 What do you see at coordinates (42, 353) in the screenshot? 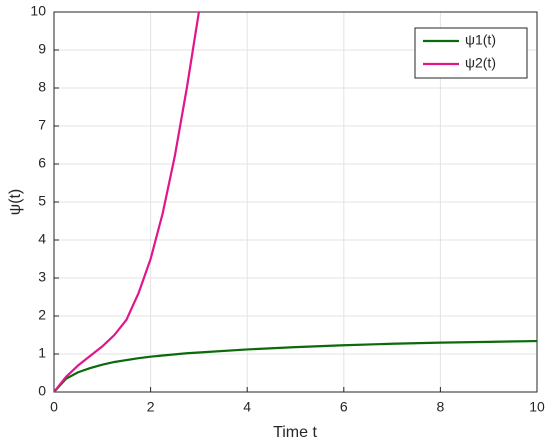
I see `y-tick-label: 1` at bounding box center [42, 353].